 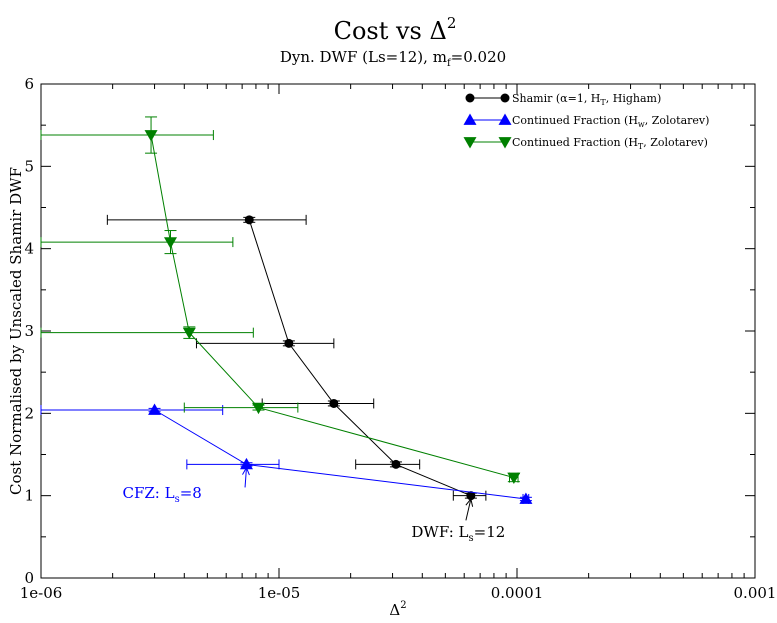 I want to click on chart-subtitle: Dyn. DWF (Ls=12), mf=0.020, so click(x=393, y=58).